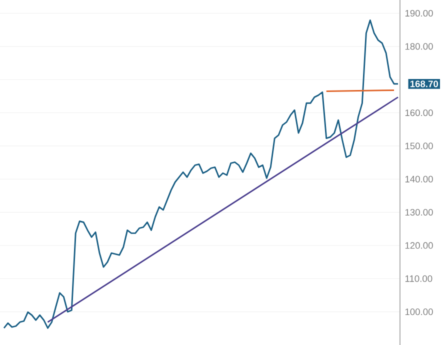  What do you see at coordinates (424, 84) in the screenshot?
I see `text: 168.70` at bounding box center [424, 84].